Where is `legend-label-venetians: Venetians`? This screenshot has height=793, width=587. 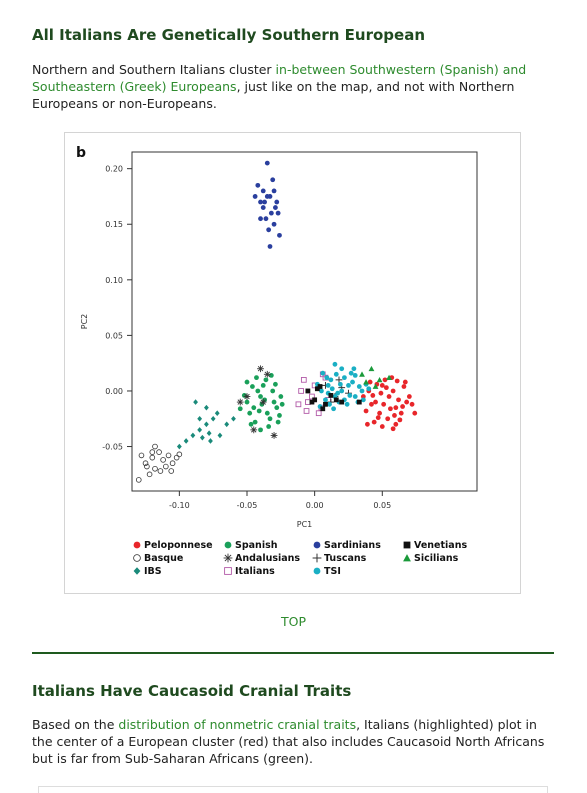 legend-label-venetians: Venetians is located at coordinates (440, 545).